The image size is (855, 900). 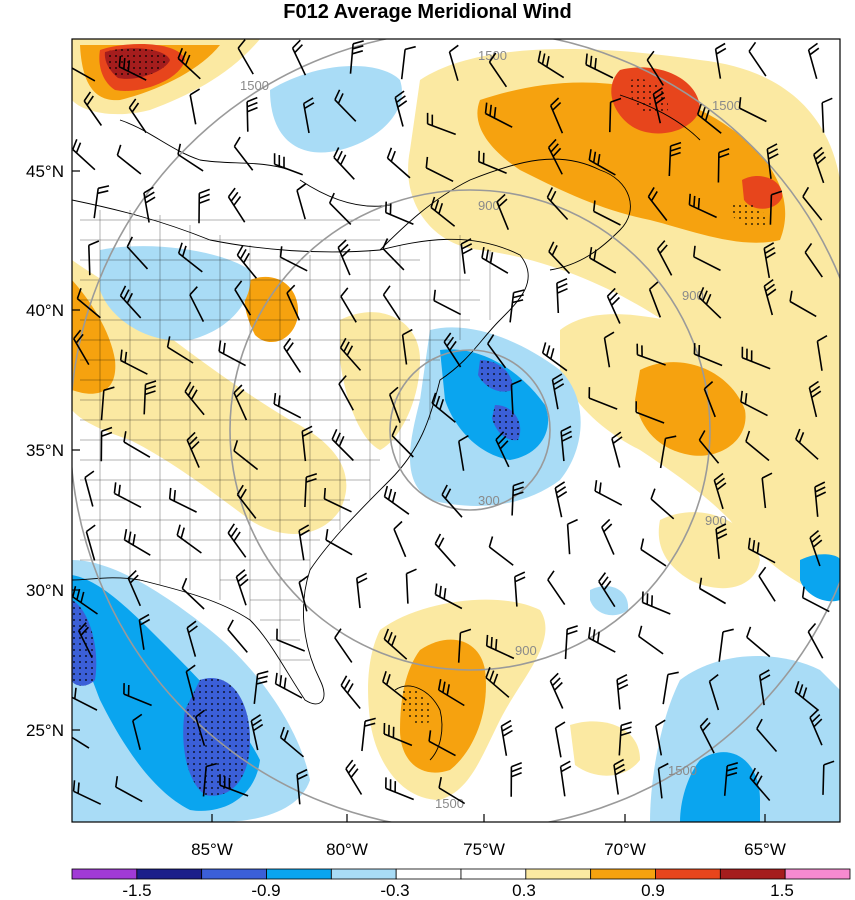 I want to click on ring-label: 900, so click(x=526, y=650).